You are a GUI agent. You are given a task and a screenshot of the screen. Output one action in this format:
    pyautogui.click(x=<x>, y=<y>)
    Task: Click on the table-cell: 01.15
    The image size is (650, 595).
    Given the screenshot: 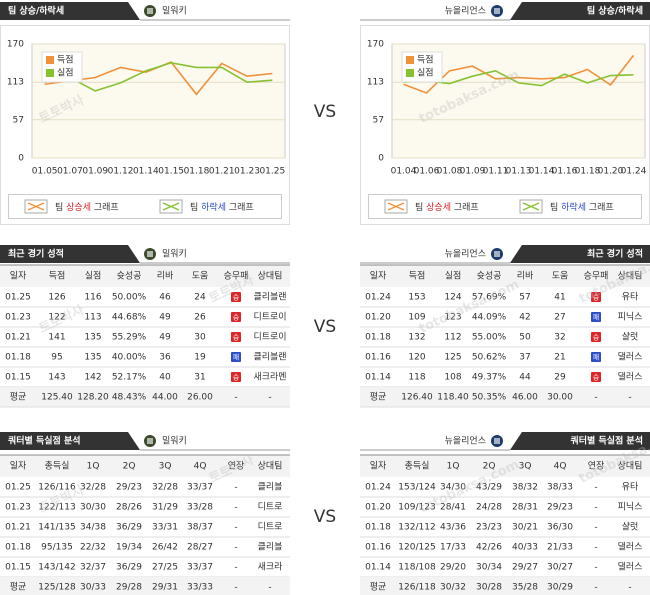 What is the action you would take?
    pyautogui.click(x=18, y=378)
    